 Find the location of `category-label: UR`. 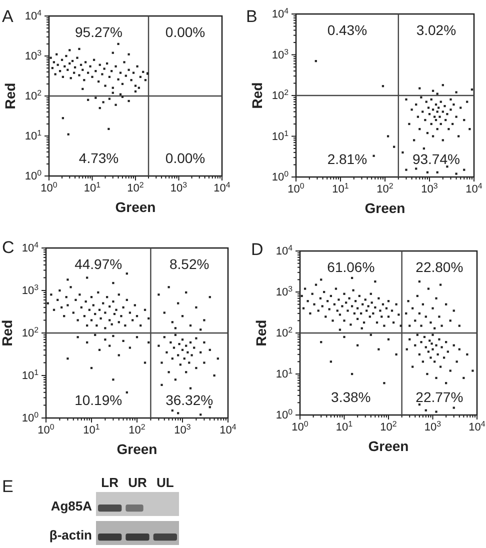

category-label: UR is located at coordinates (138, 482).